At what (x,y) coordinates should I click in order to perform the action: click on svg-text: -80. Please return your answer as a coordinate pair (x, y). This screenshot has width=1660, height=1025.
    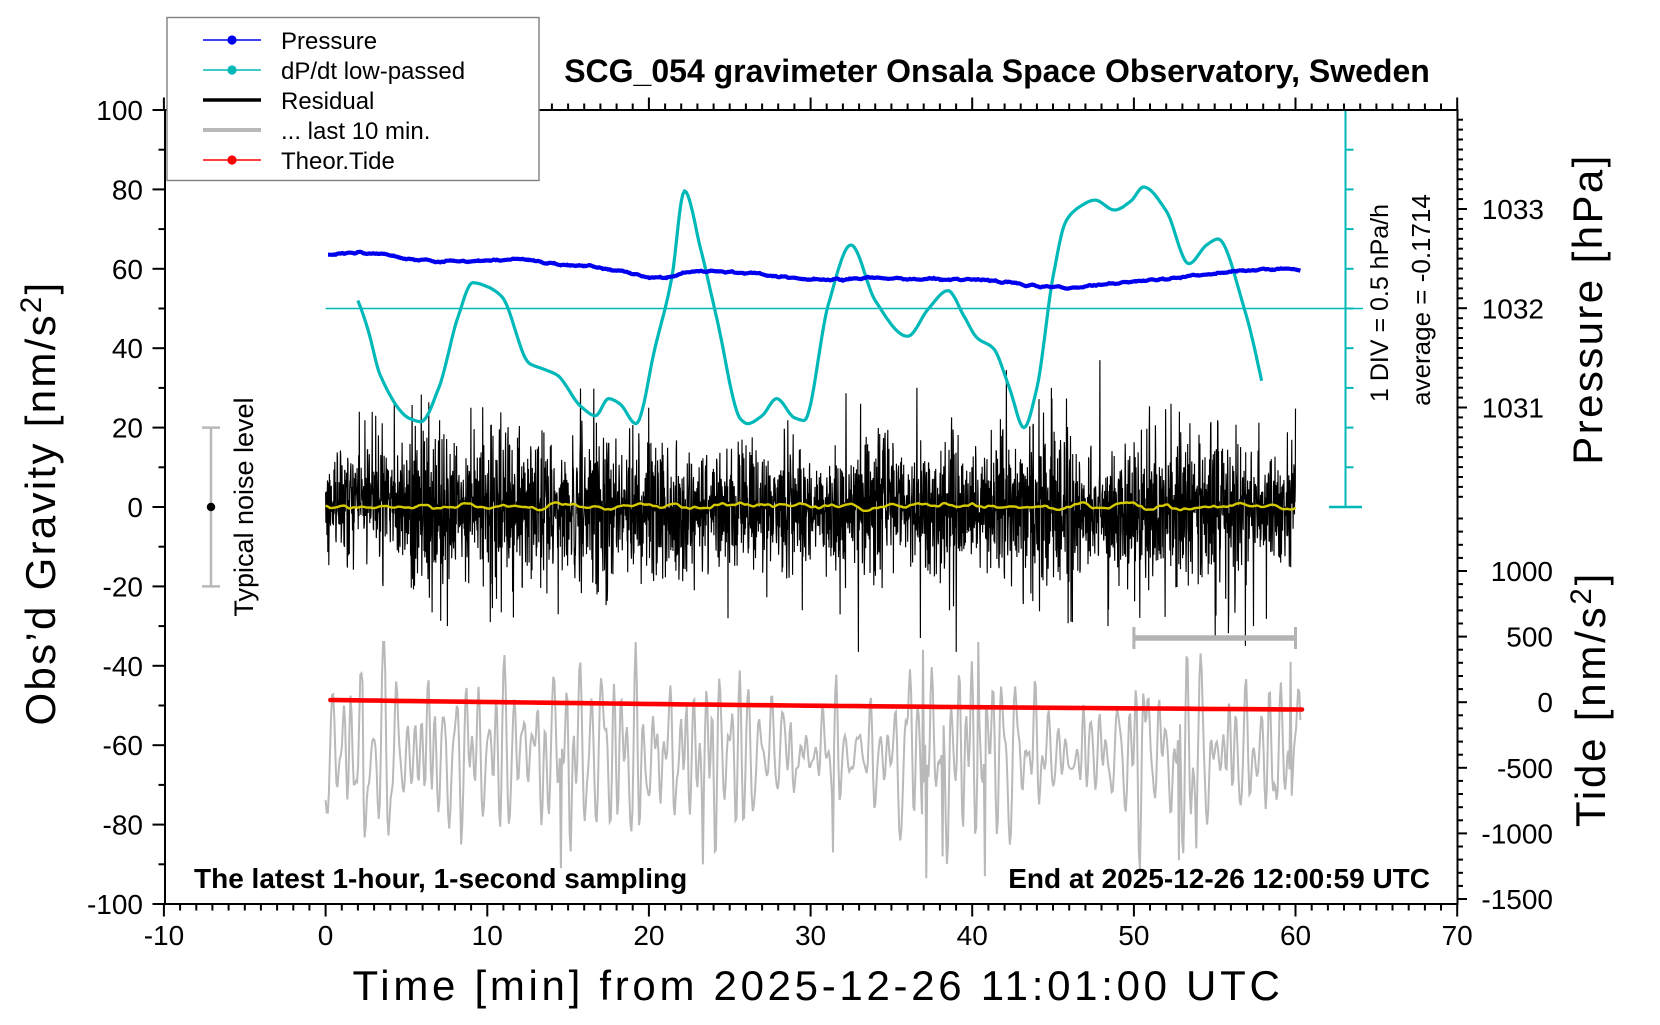
    Looking at the image, I should click on (123, 825).